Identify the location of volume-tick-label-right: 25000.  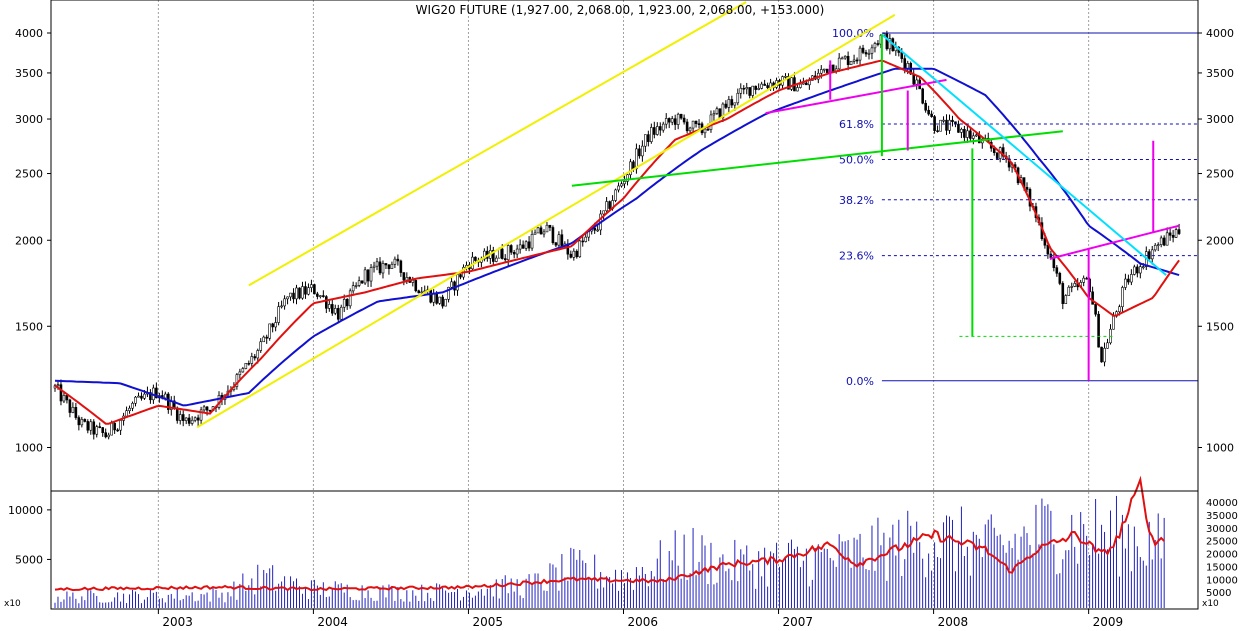
(1222, 542).